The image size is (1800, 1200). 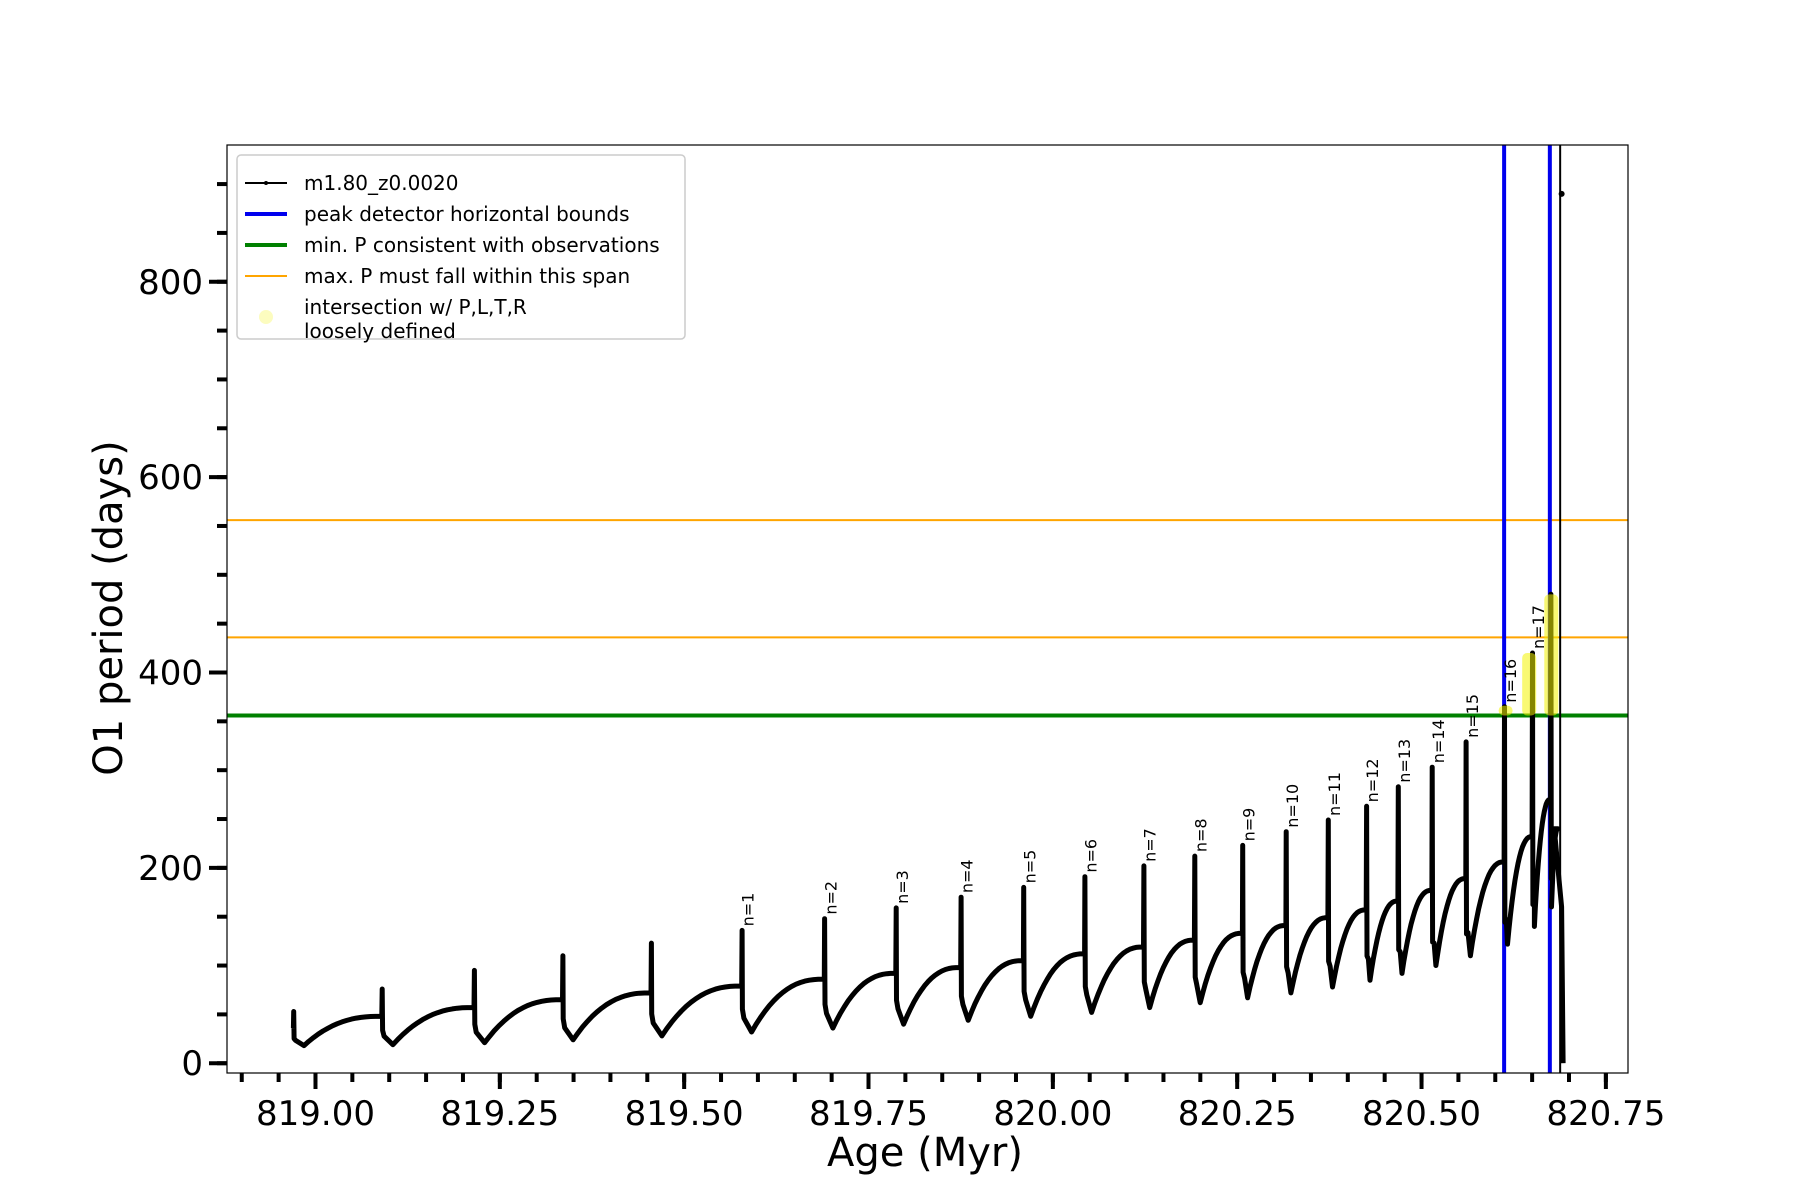 What do you see at coordinates (1029, 867) in the screenshot?
I see `pulse-label-10: n=5` at bounding box center [1029, 867].